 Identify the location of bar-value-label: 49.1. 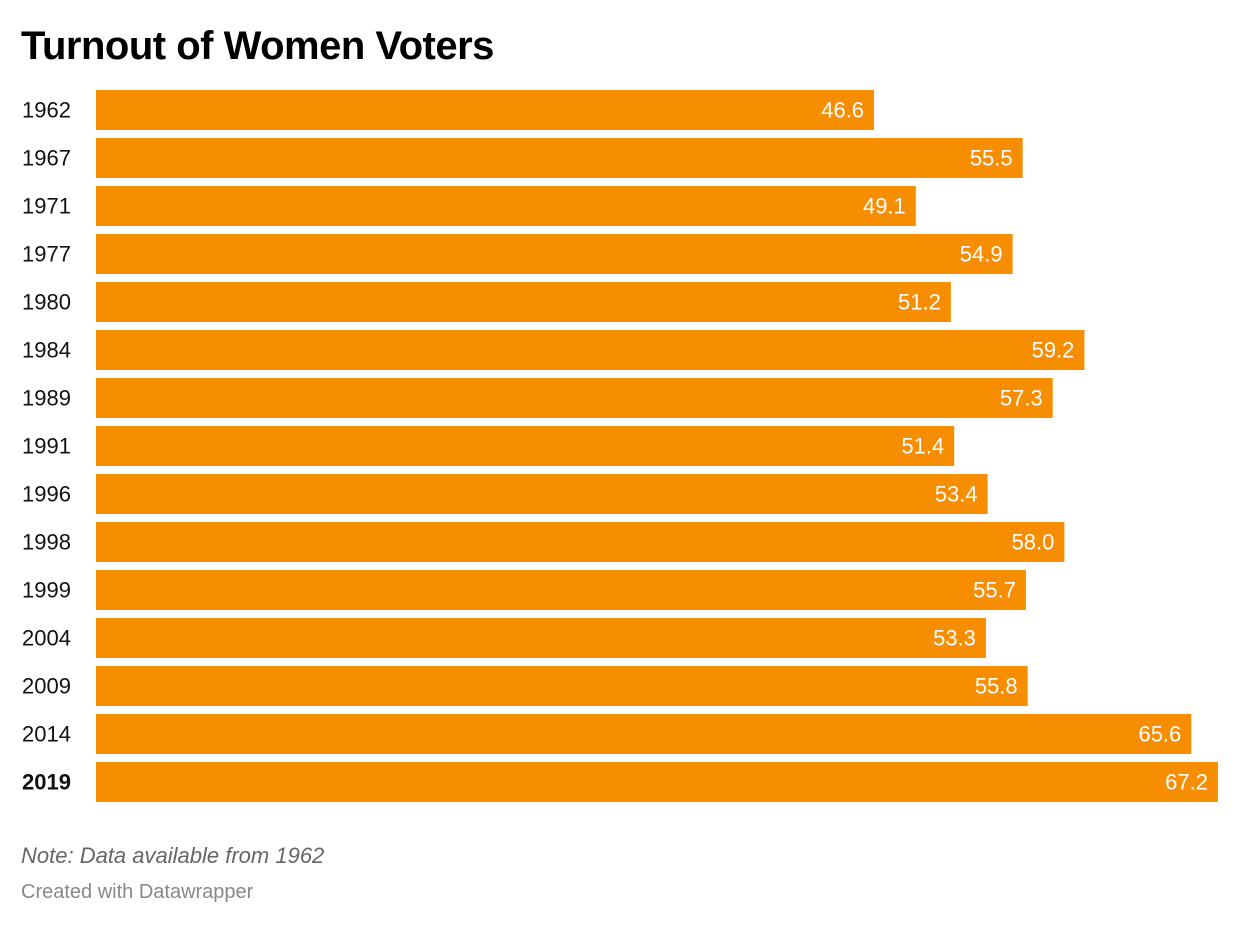
(884, 206).